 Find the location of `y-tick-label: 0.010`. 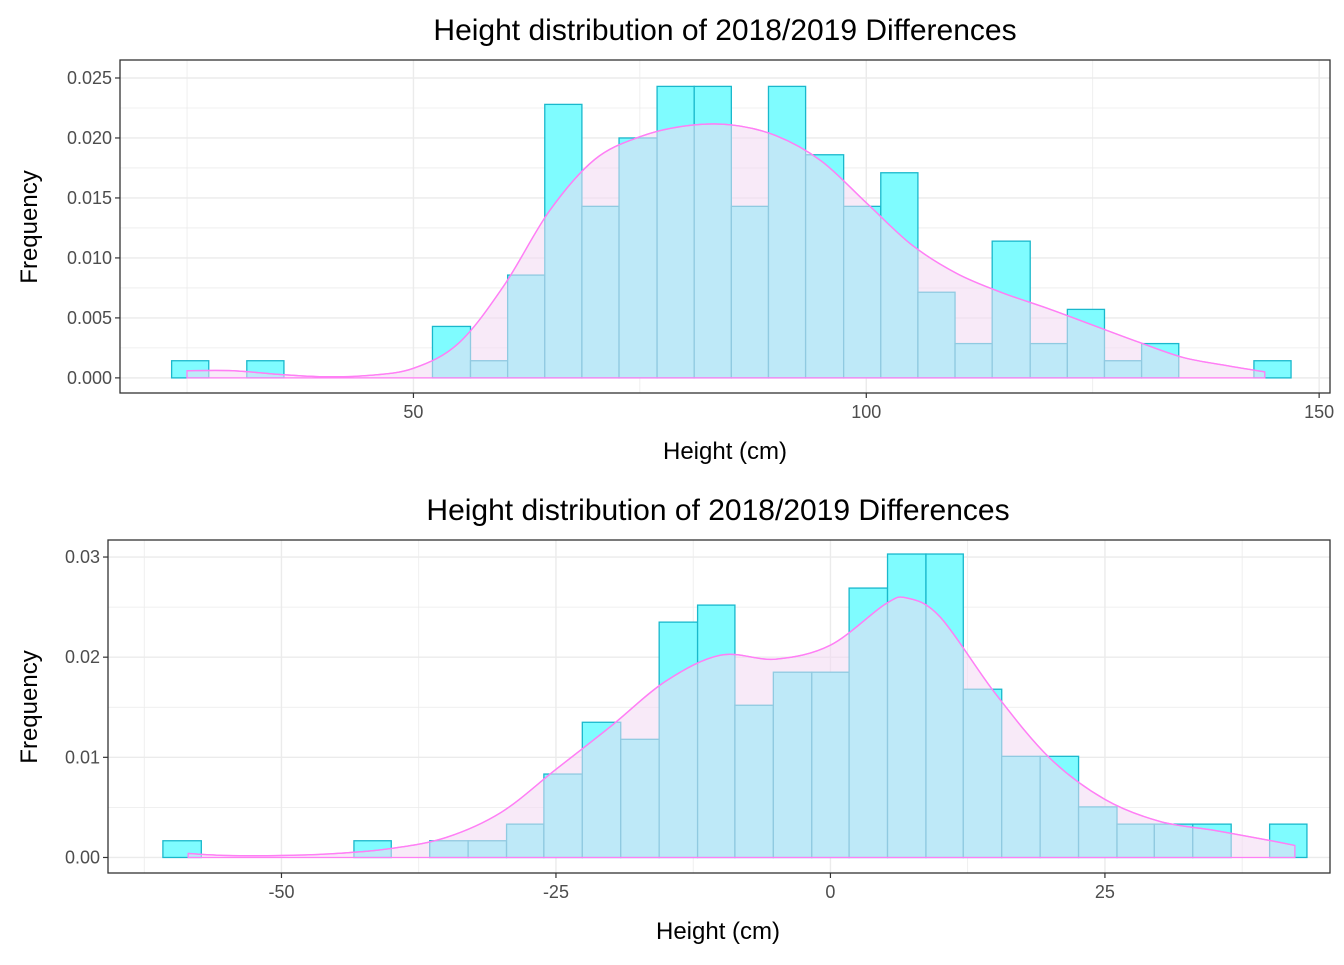

y-tick-label: 0.010 is located at coordinates (89, 258).